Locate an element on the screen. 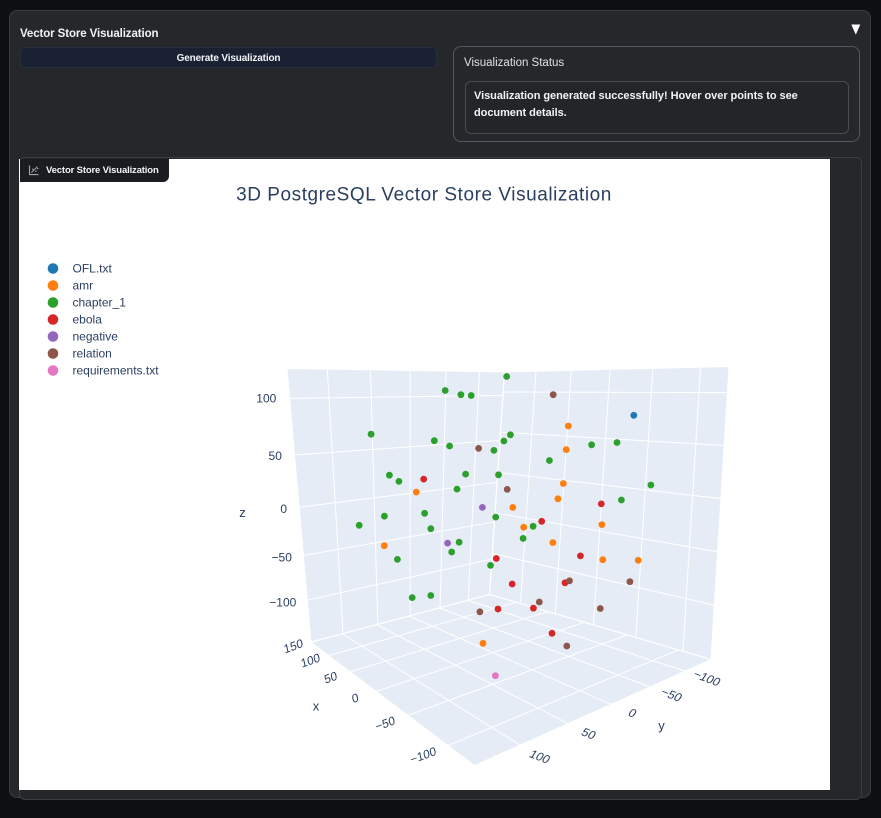  svg-text: OFL.txt is located at coordinates (93, 269).